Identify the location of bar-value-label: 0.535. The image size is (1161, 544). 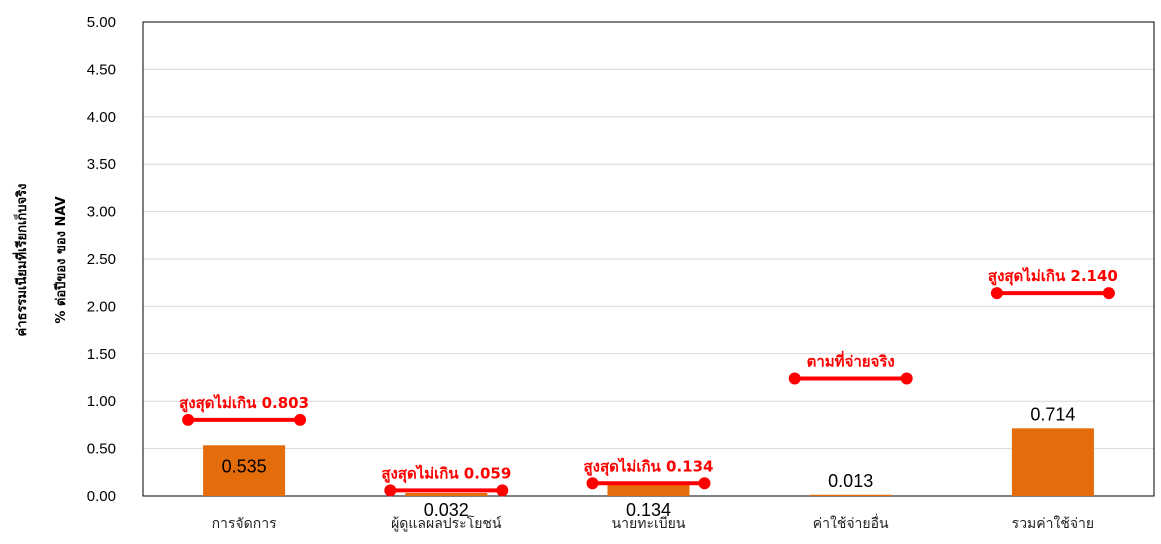
(244, 466).